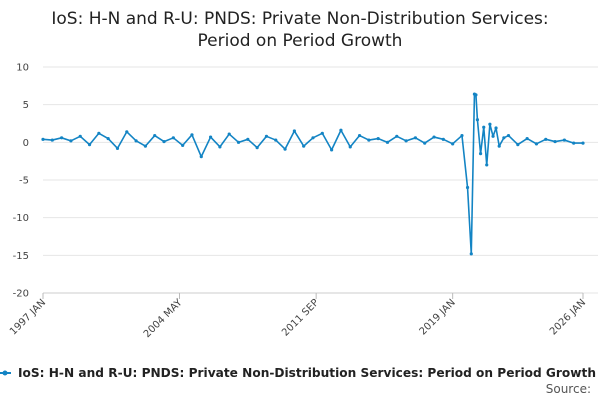  I want to click on y-tick-label: -15, so click(21, 256).